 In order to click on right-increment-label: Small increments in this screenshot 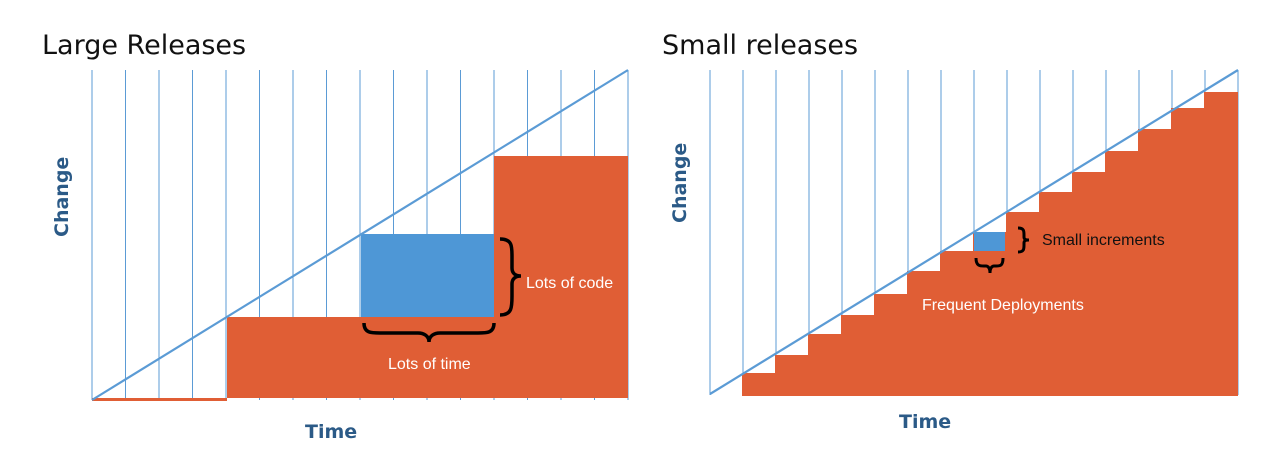, I will do `click(1103, 240)`.